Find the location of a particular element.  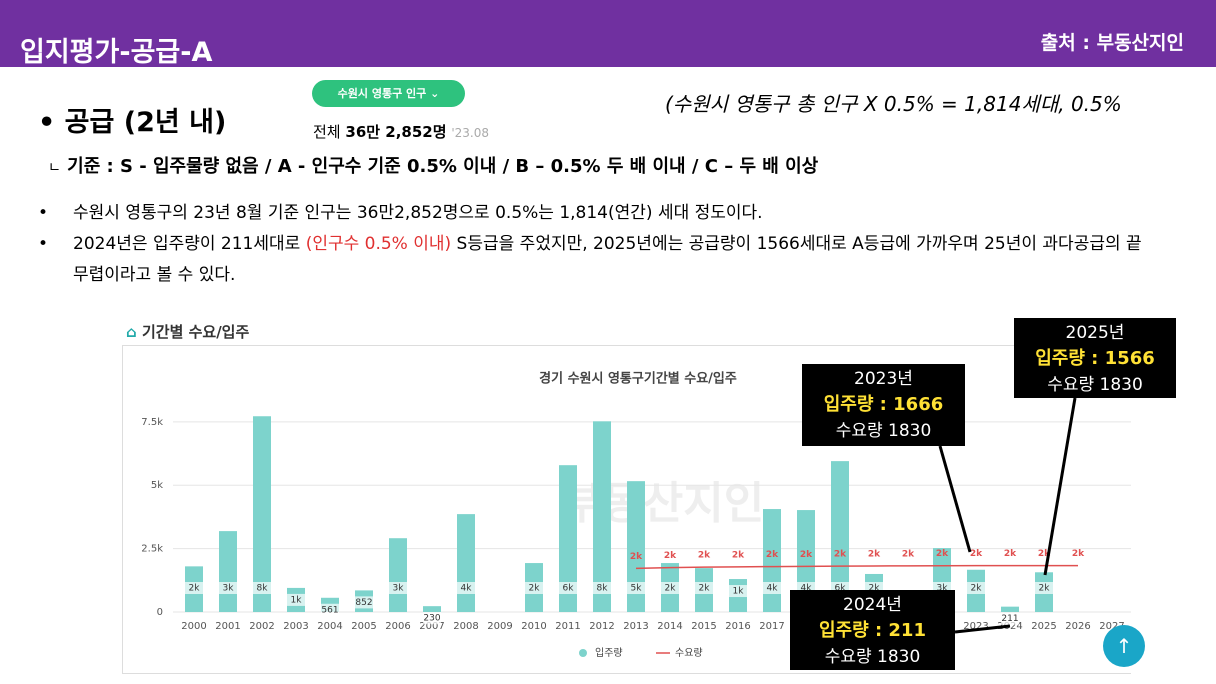

criteria-mark: ㄴ is located at coordinates (54, 168).